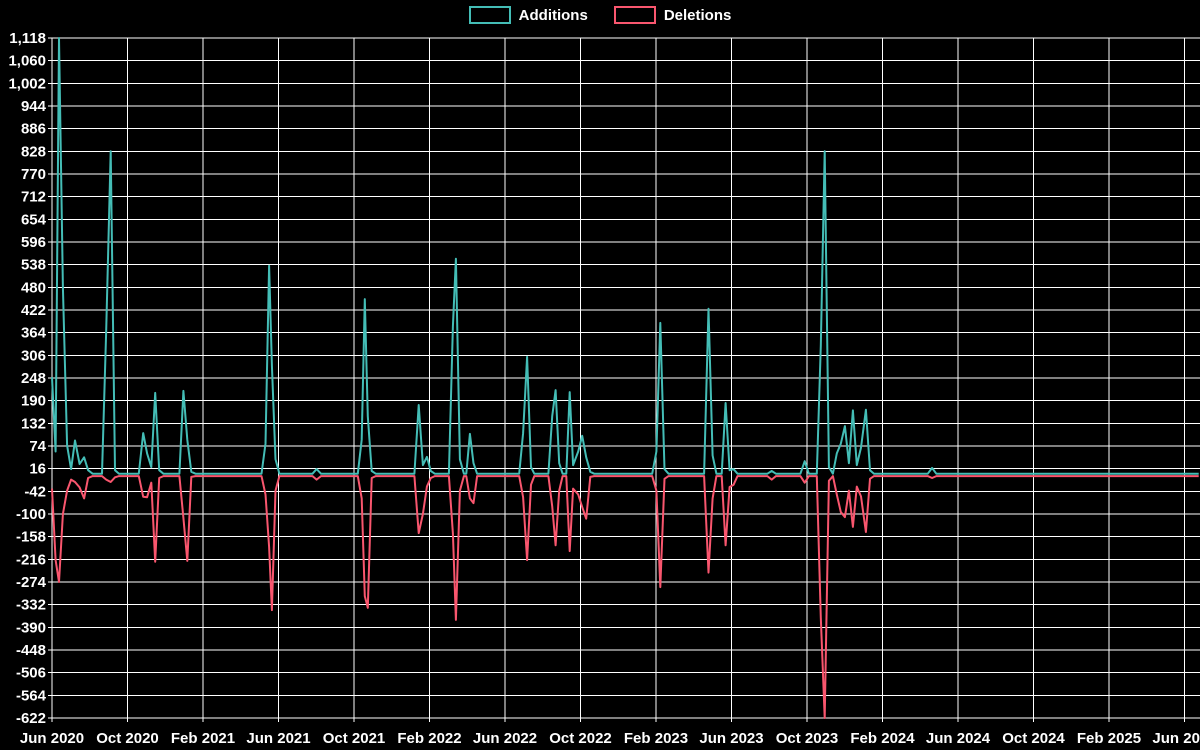 The width and height of the screenshot is (1200, 750). I want to click on legend-label-deletions: Deletions, so click(697, 15).